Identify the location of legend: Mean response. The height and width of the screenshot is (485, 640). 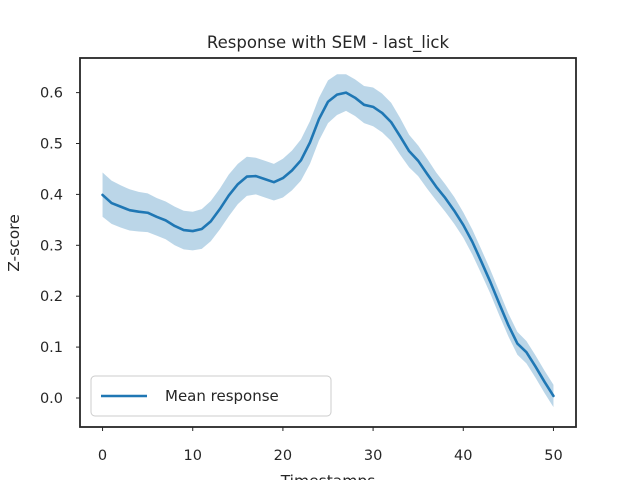
(211, 396).